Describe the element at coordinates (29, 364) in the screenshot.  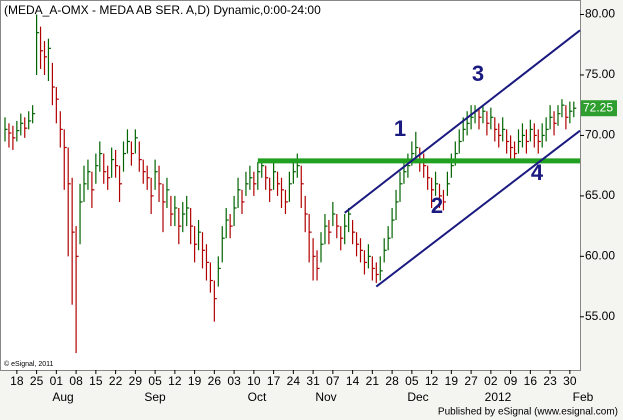
I see `copyright: © eSignal, 2011` at that location.